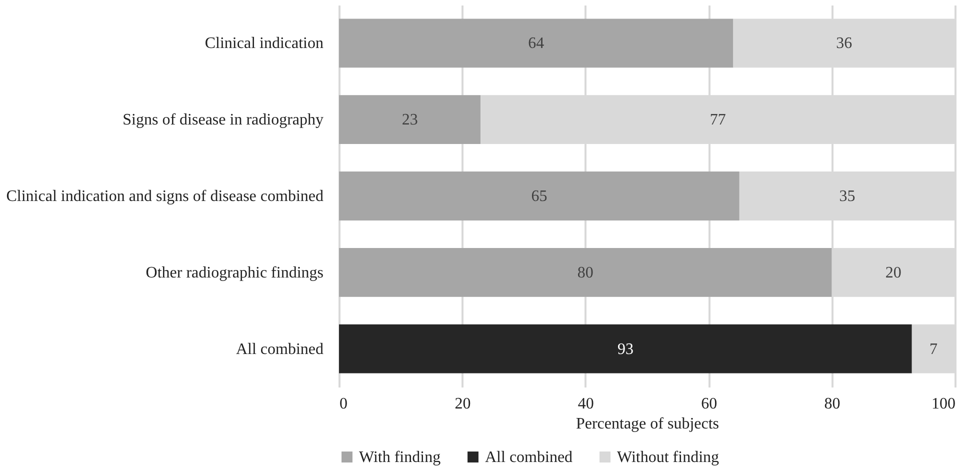  What do you see at coordinates (709, 404) in the screenshot?
I see `x-tick-label: 60` at bounding box center [709, 404].